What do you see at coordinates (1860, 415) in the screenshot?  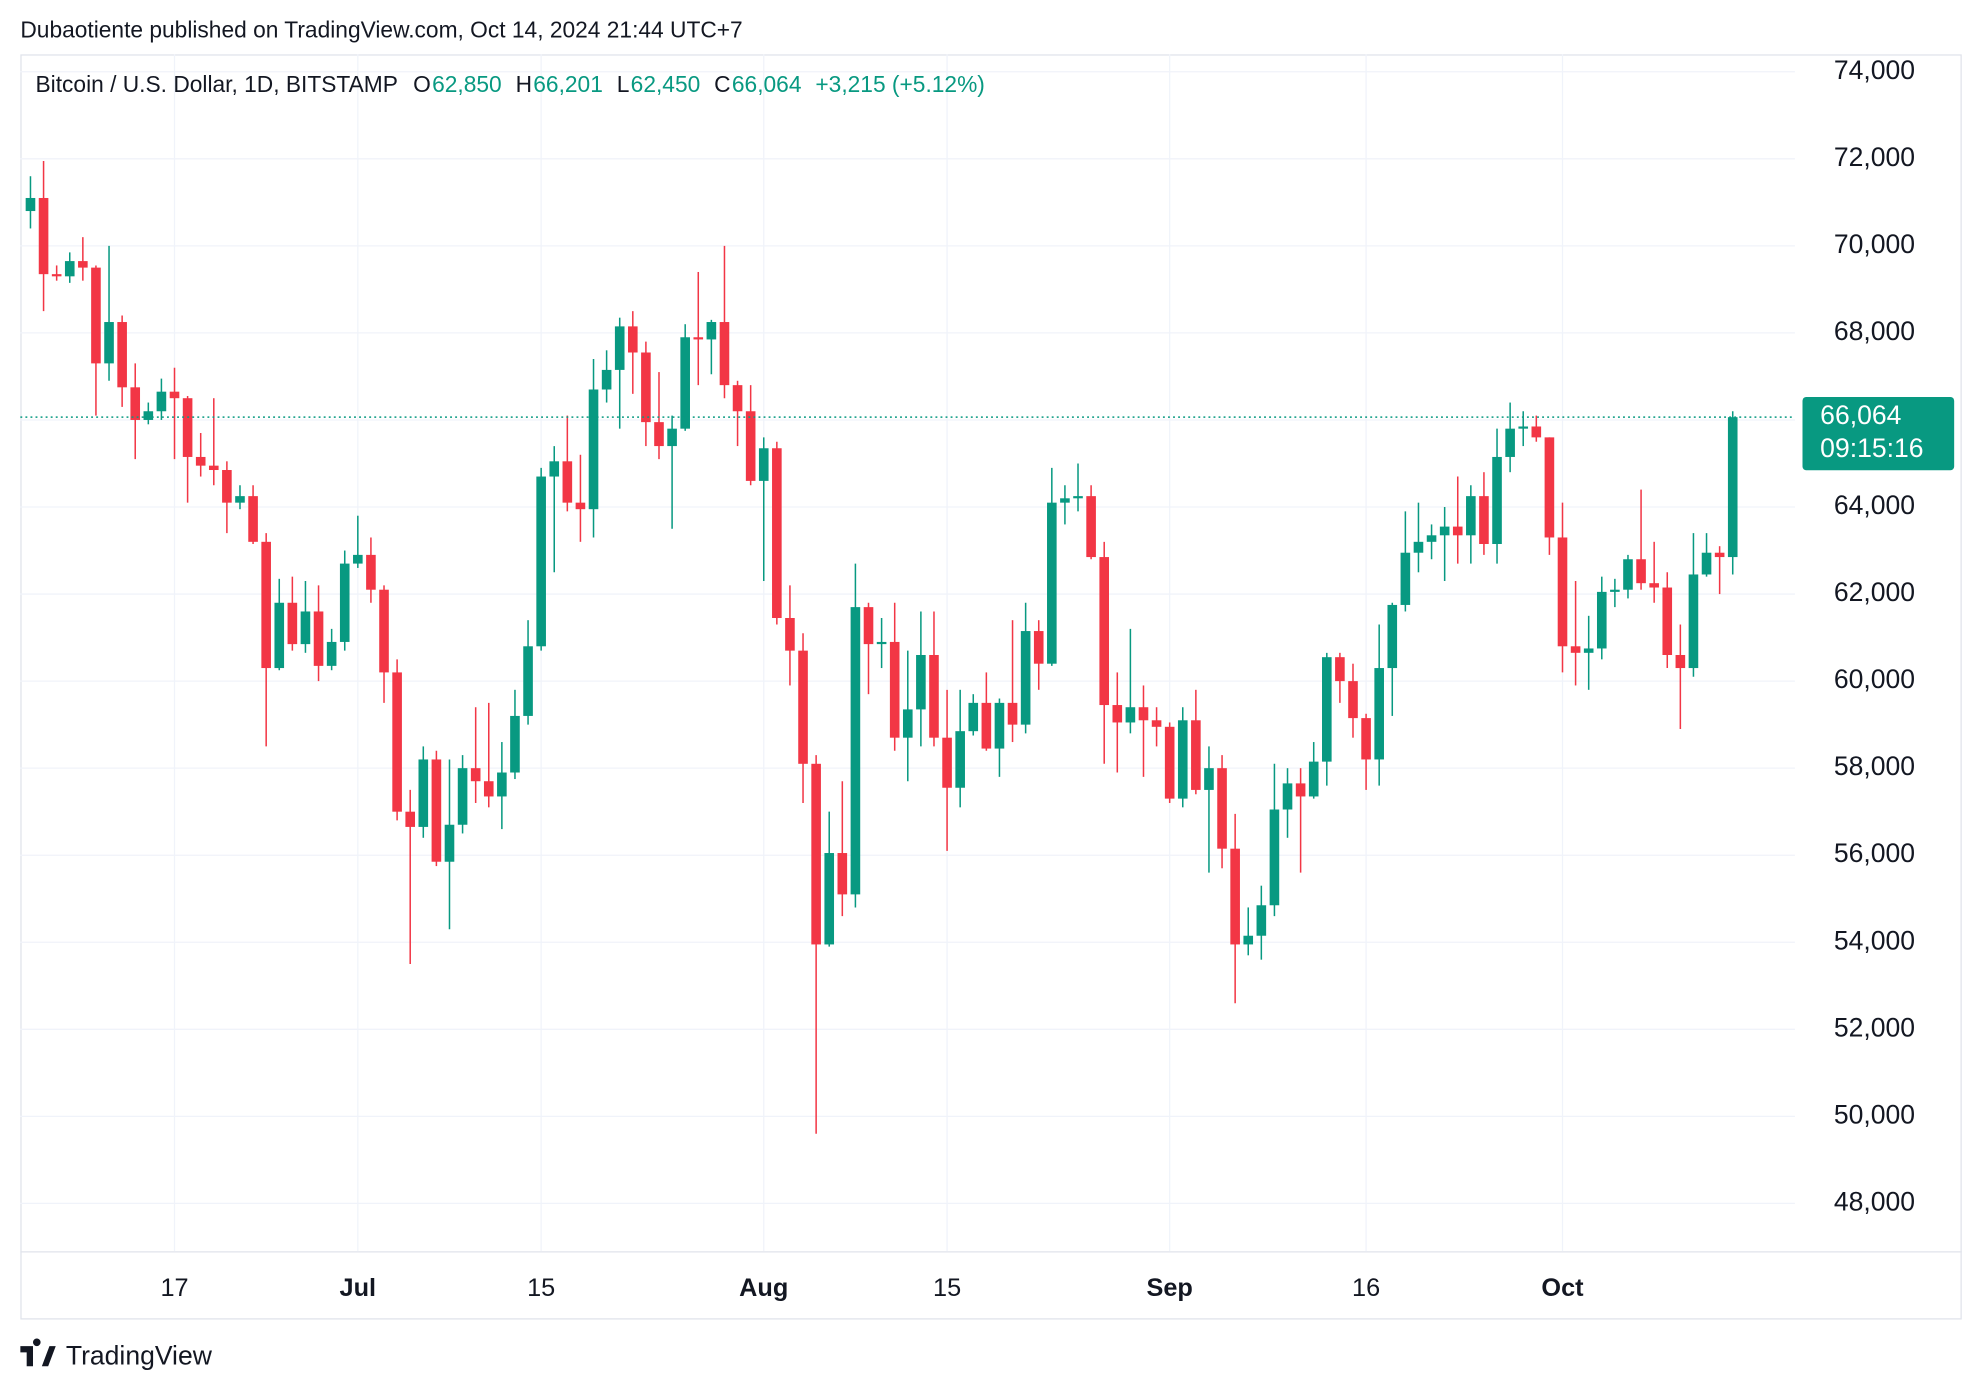 I see `last-price-label: 66,064` at bounding box center [1860, 415].